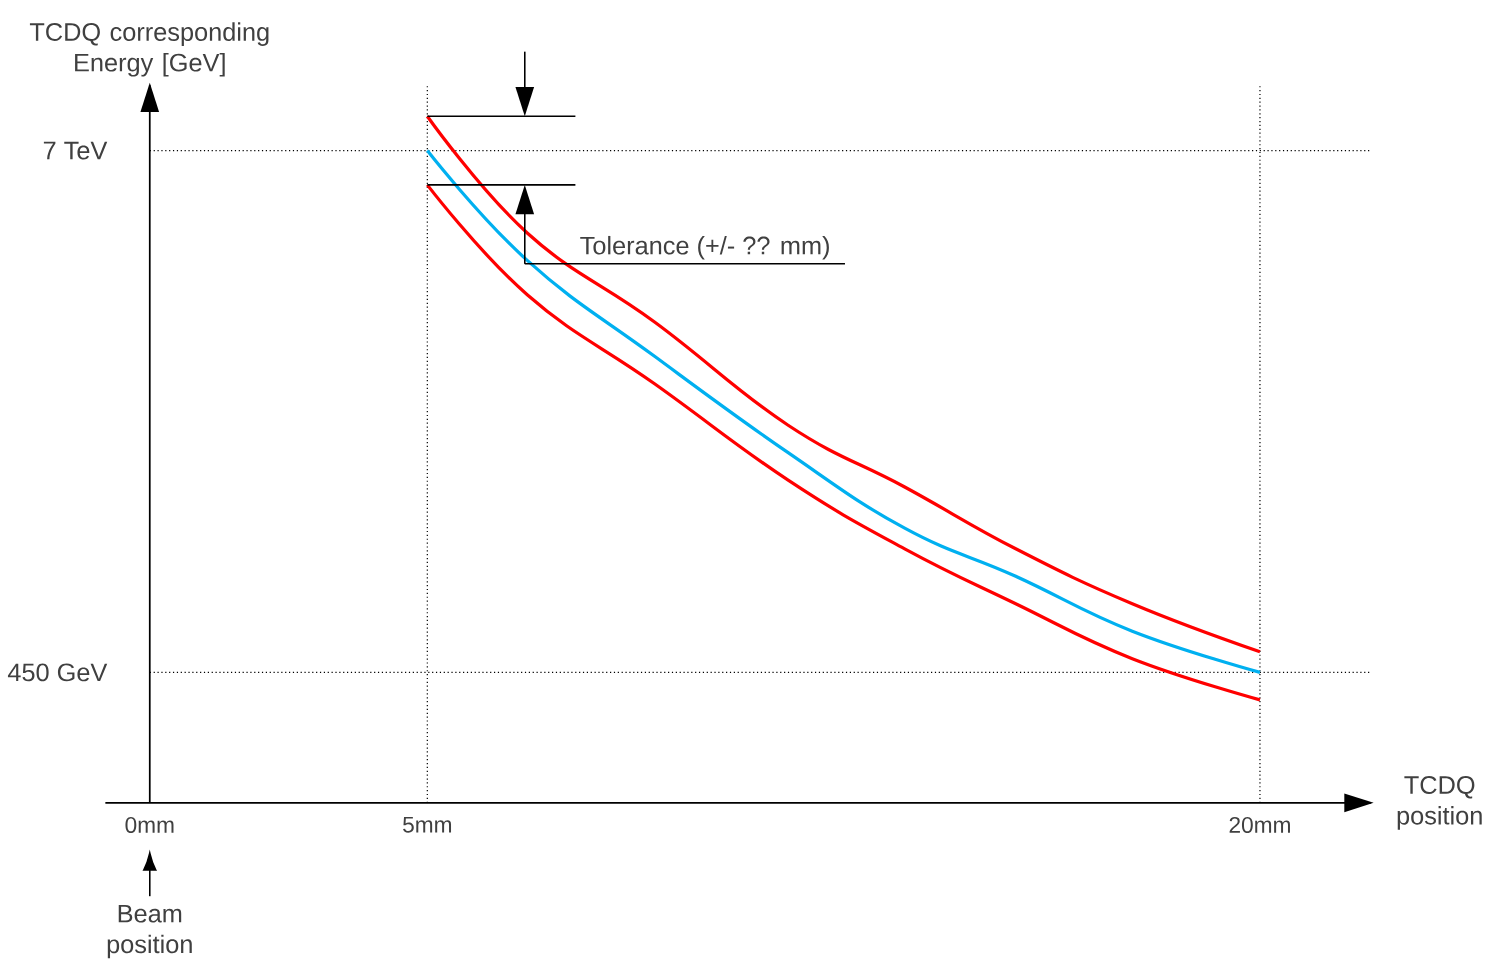 The image size is (1499, 971). Describe the element at coordinates (75, 150) in the screenshot. I see `ref-line-label: 7 TeV` at that location.